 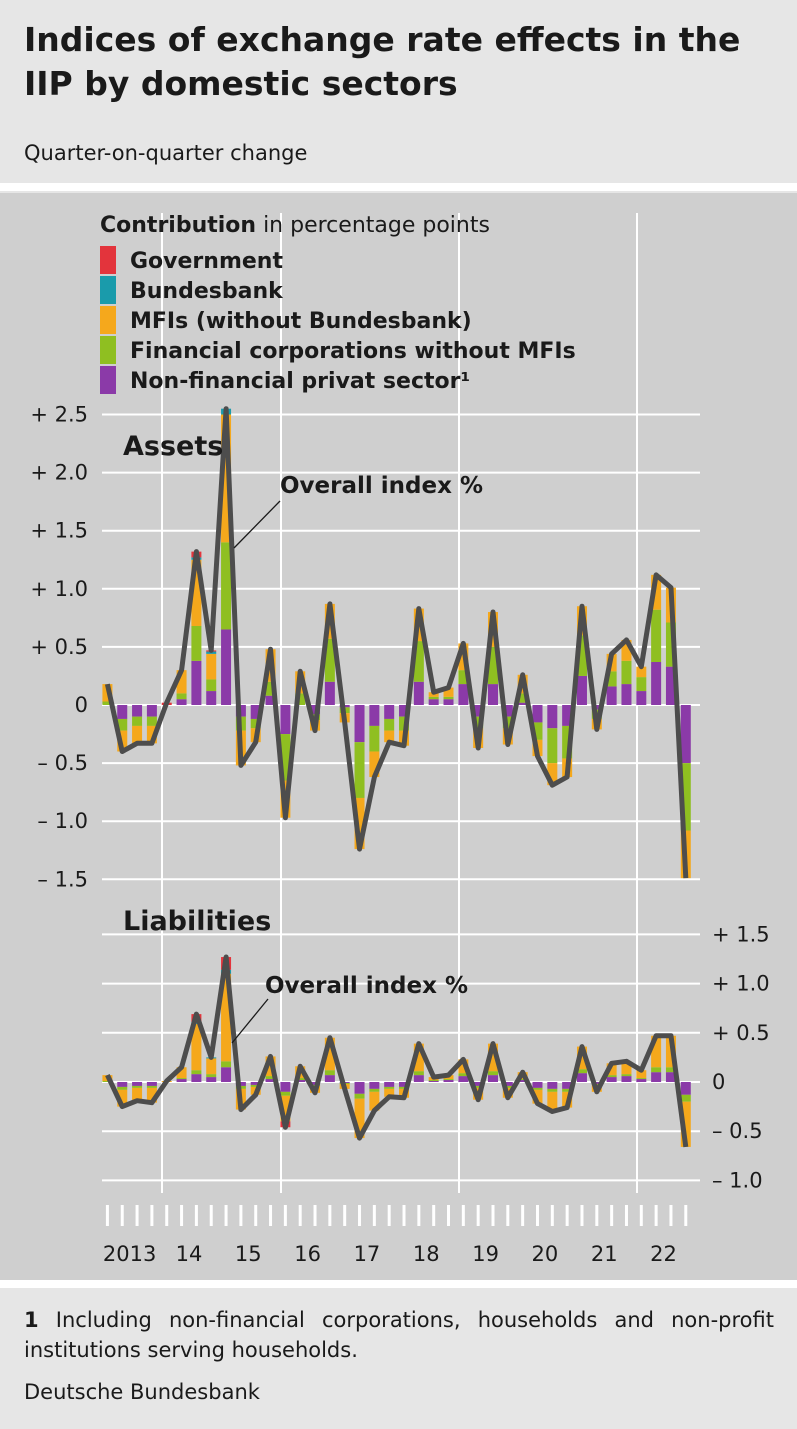 What do you see at coordinates (398, 1284) in the screenshot?
I see `footer-separator` at bounding box center [398, 1284].